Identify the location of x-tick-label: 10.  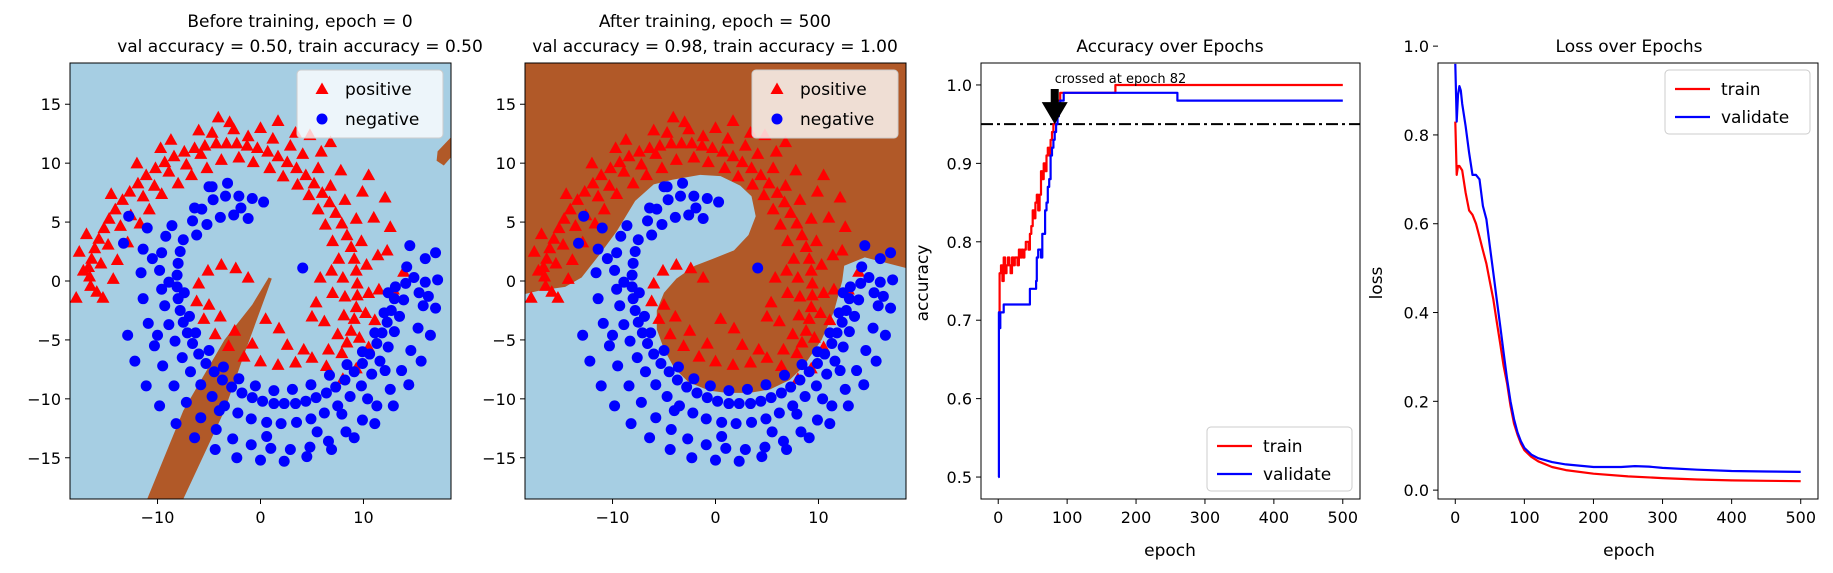
(363, 517).